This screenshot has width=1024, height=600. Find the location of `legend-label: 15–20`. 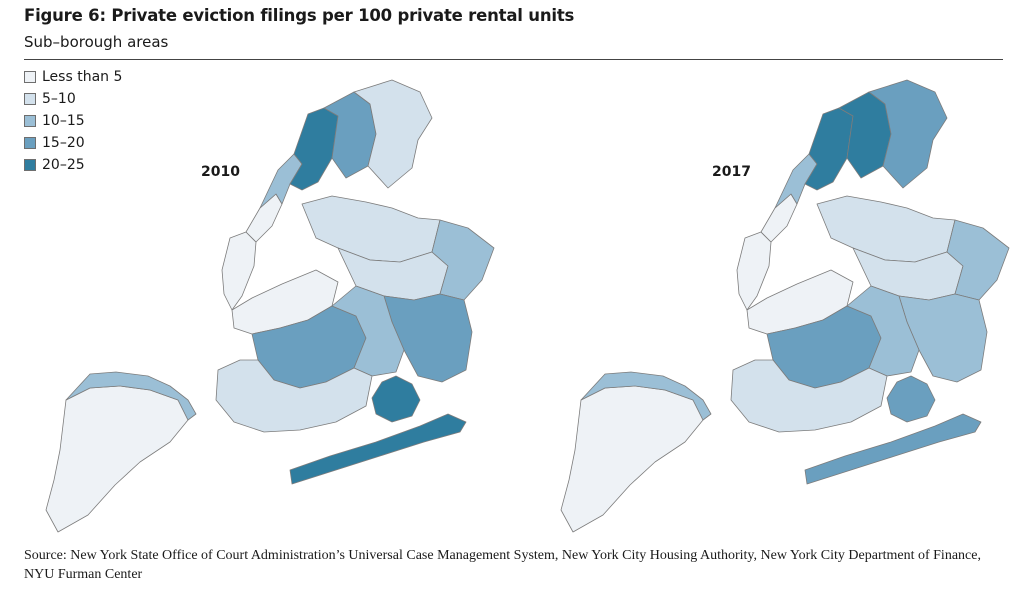

legend-label: 15–20 is located at coordinates (63, 143).